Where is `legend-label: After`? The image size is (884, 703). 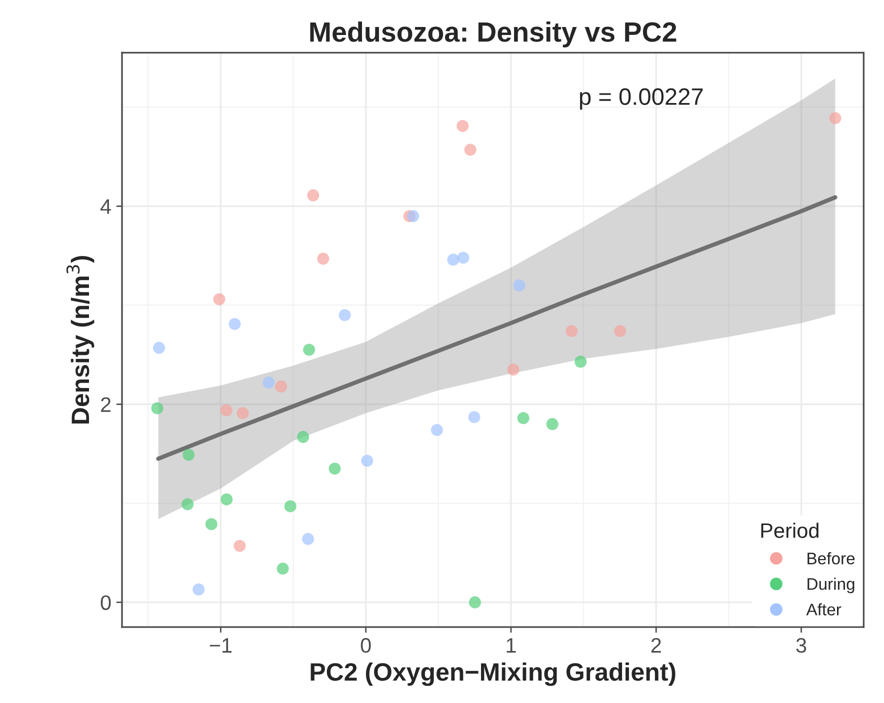 legend-label: After is located at coordinates (824, 609).